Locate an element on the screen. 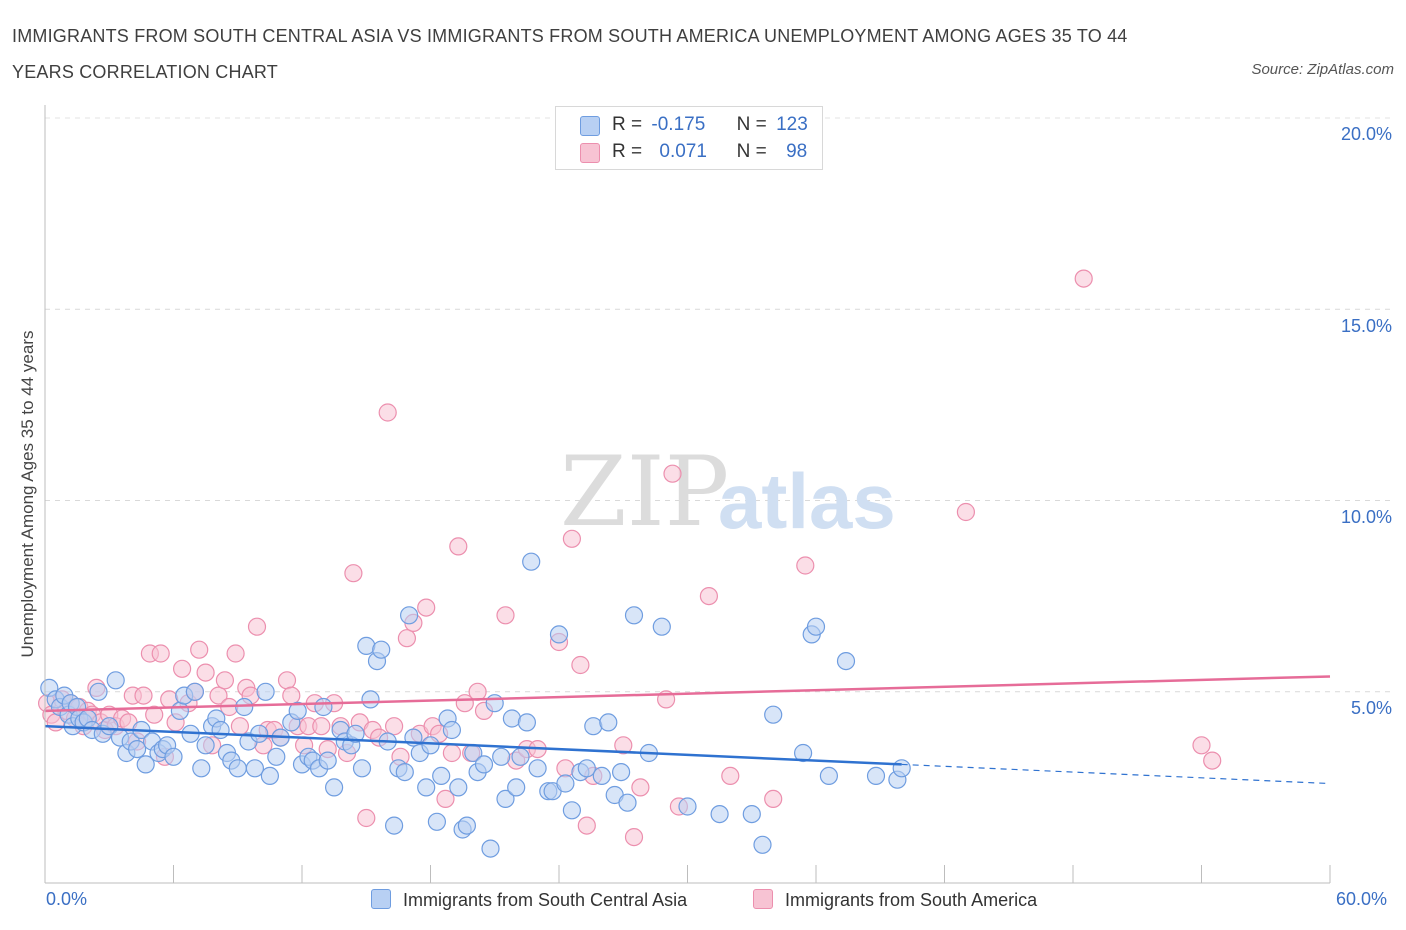  trend-line-south-central-asia is located at coordinates (473, 745).